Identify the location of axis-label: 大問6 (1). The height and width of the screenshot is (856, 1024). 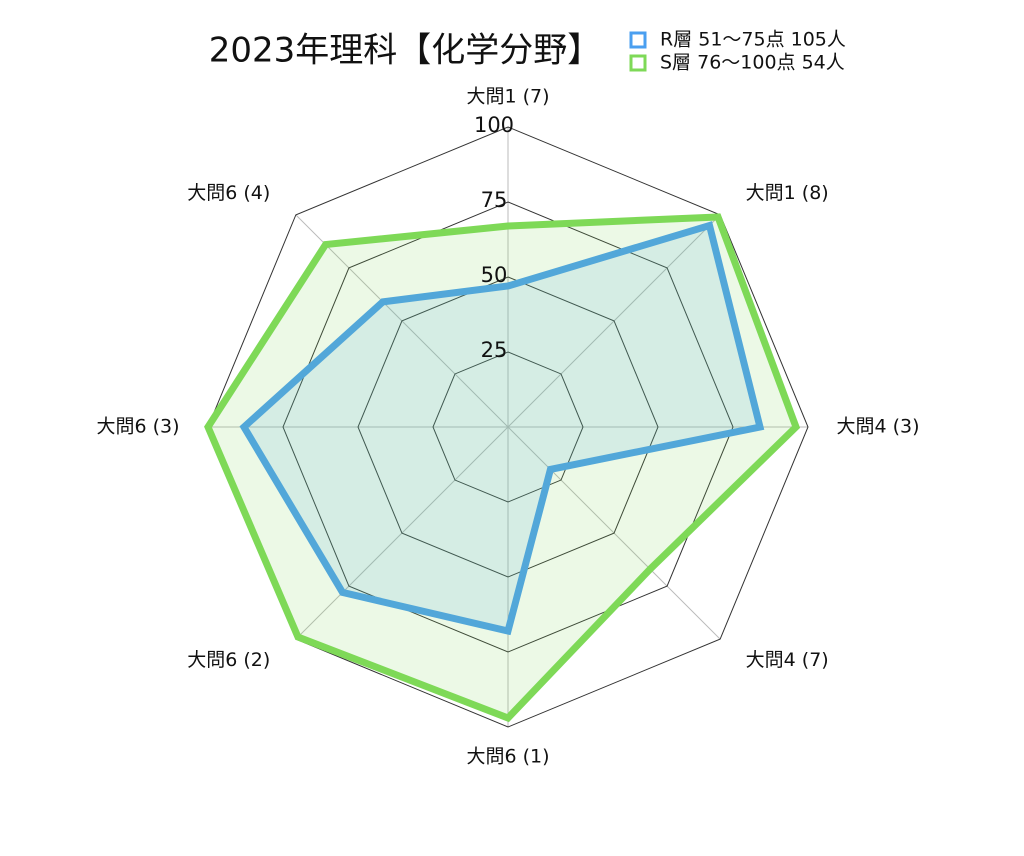
(507, 757).